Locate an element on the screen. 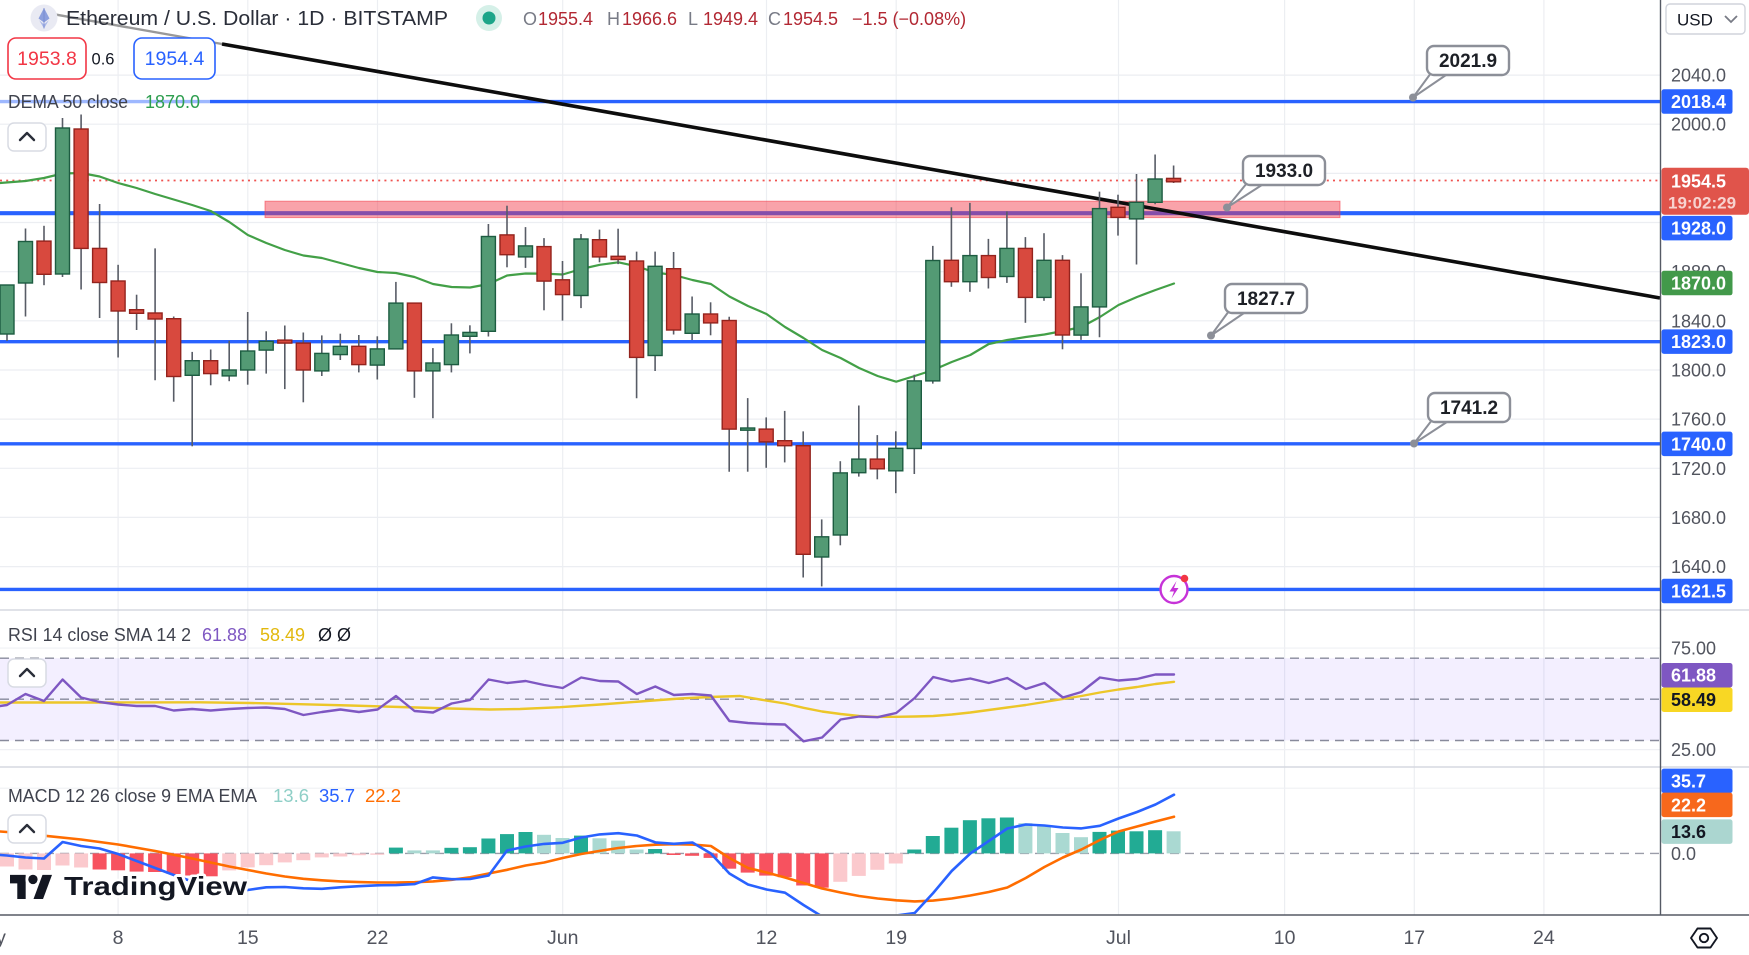 The image size is (1749, 955). svg-text: Ø Ø is located at coordinates (334, 635).